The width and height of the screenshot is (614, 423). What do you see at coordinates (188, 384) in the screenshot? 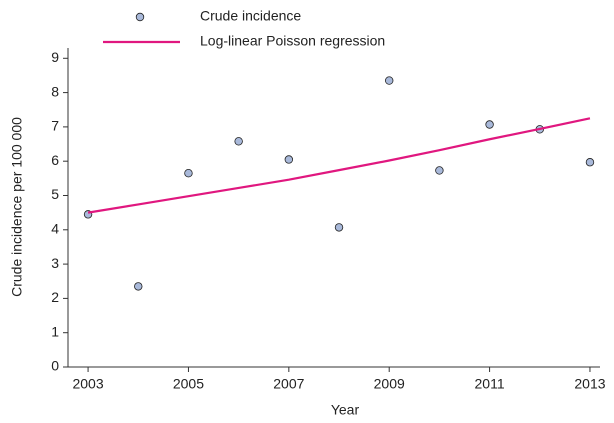
I see `x-tick-label: 2005` at bounding box center [188, 384].